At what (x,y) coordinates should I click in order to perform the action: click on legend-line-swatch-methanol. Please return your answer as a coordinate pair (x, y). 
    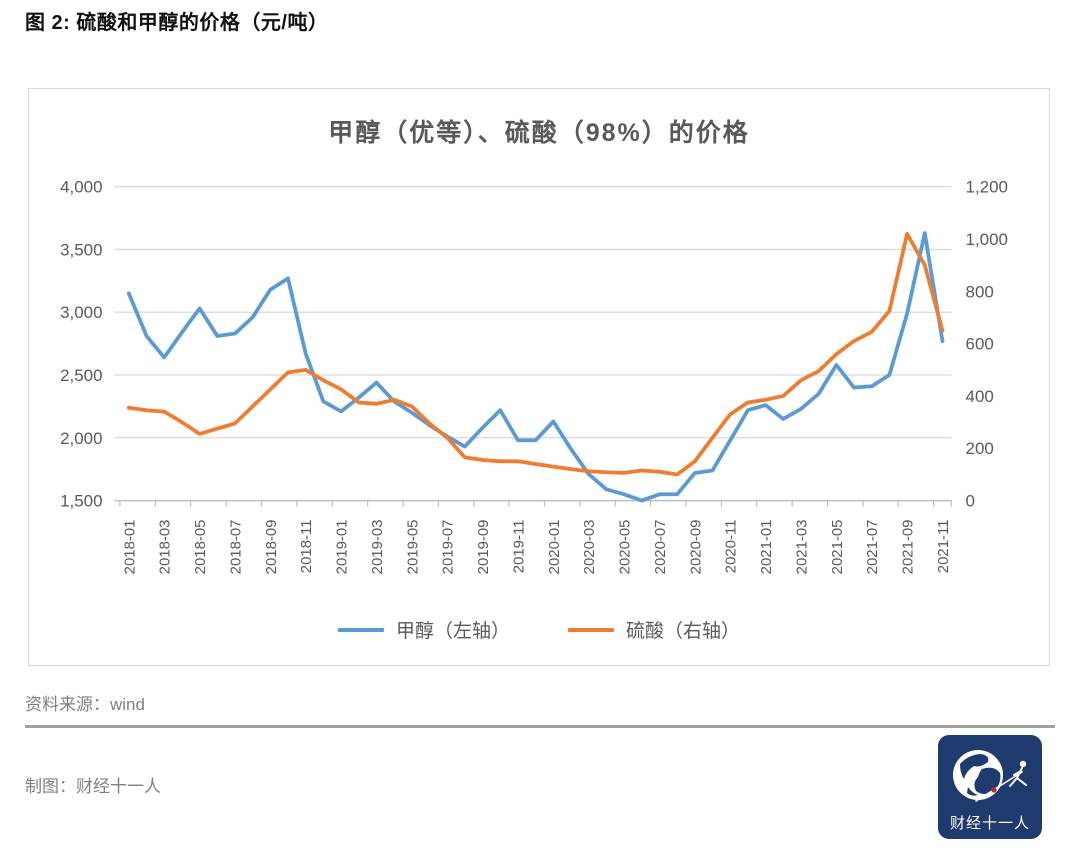
    Looking at the image, I should click on (360, 629).